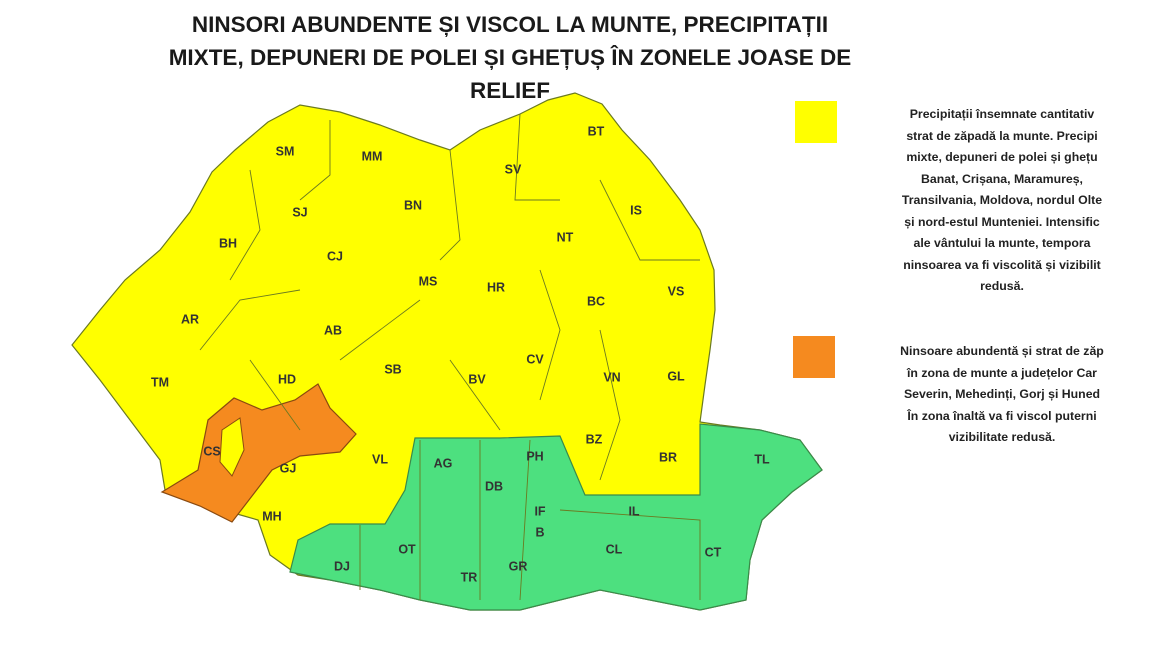 Image resolution: width=1150 pixels, height=647 pixels. I want to click on legend-line: Banat, Crișana, Maramureș,, so click(1002, 178).